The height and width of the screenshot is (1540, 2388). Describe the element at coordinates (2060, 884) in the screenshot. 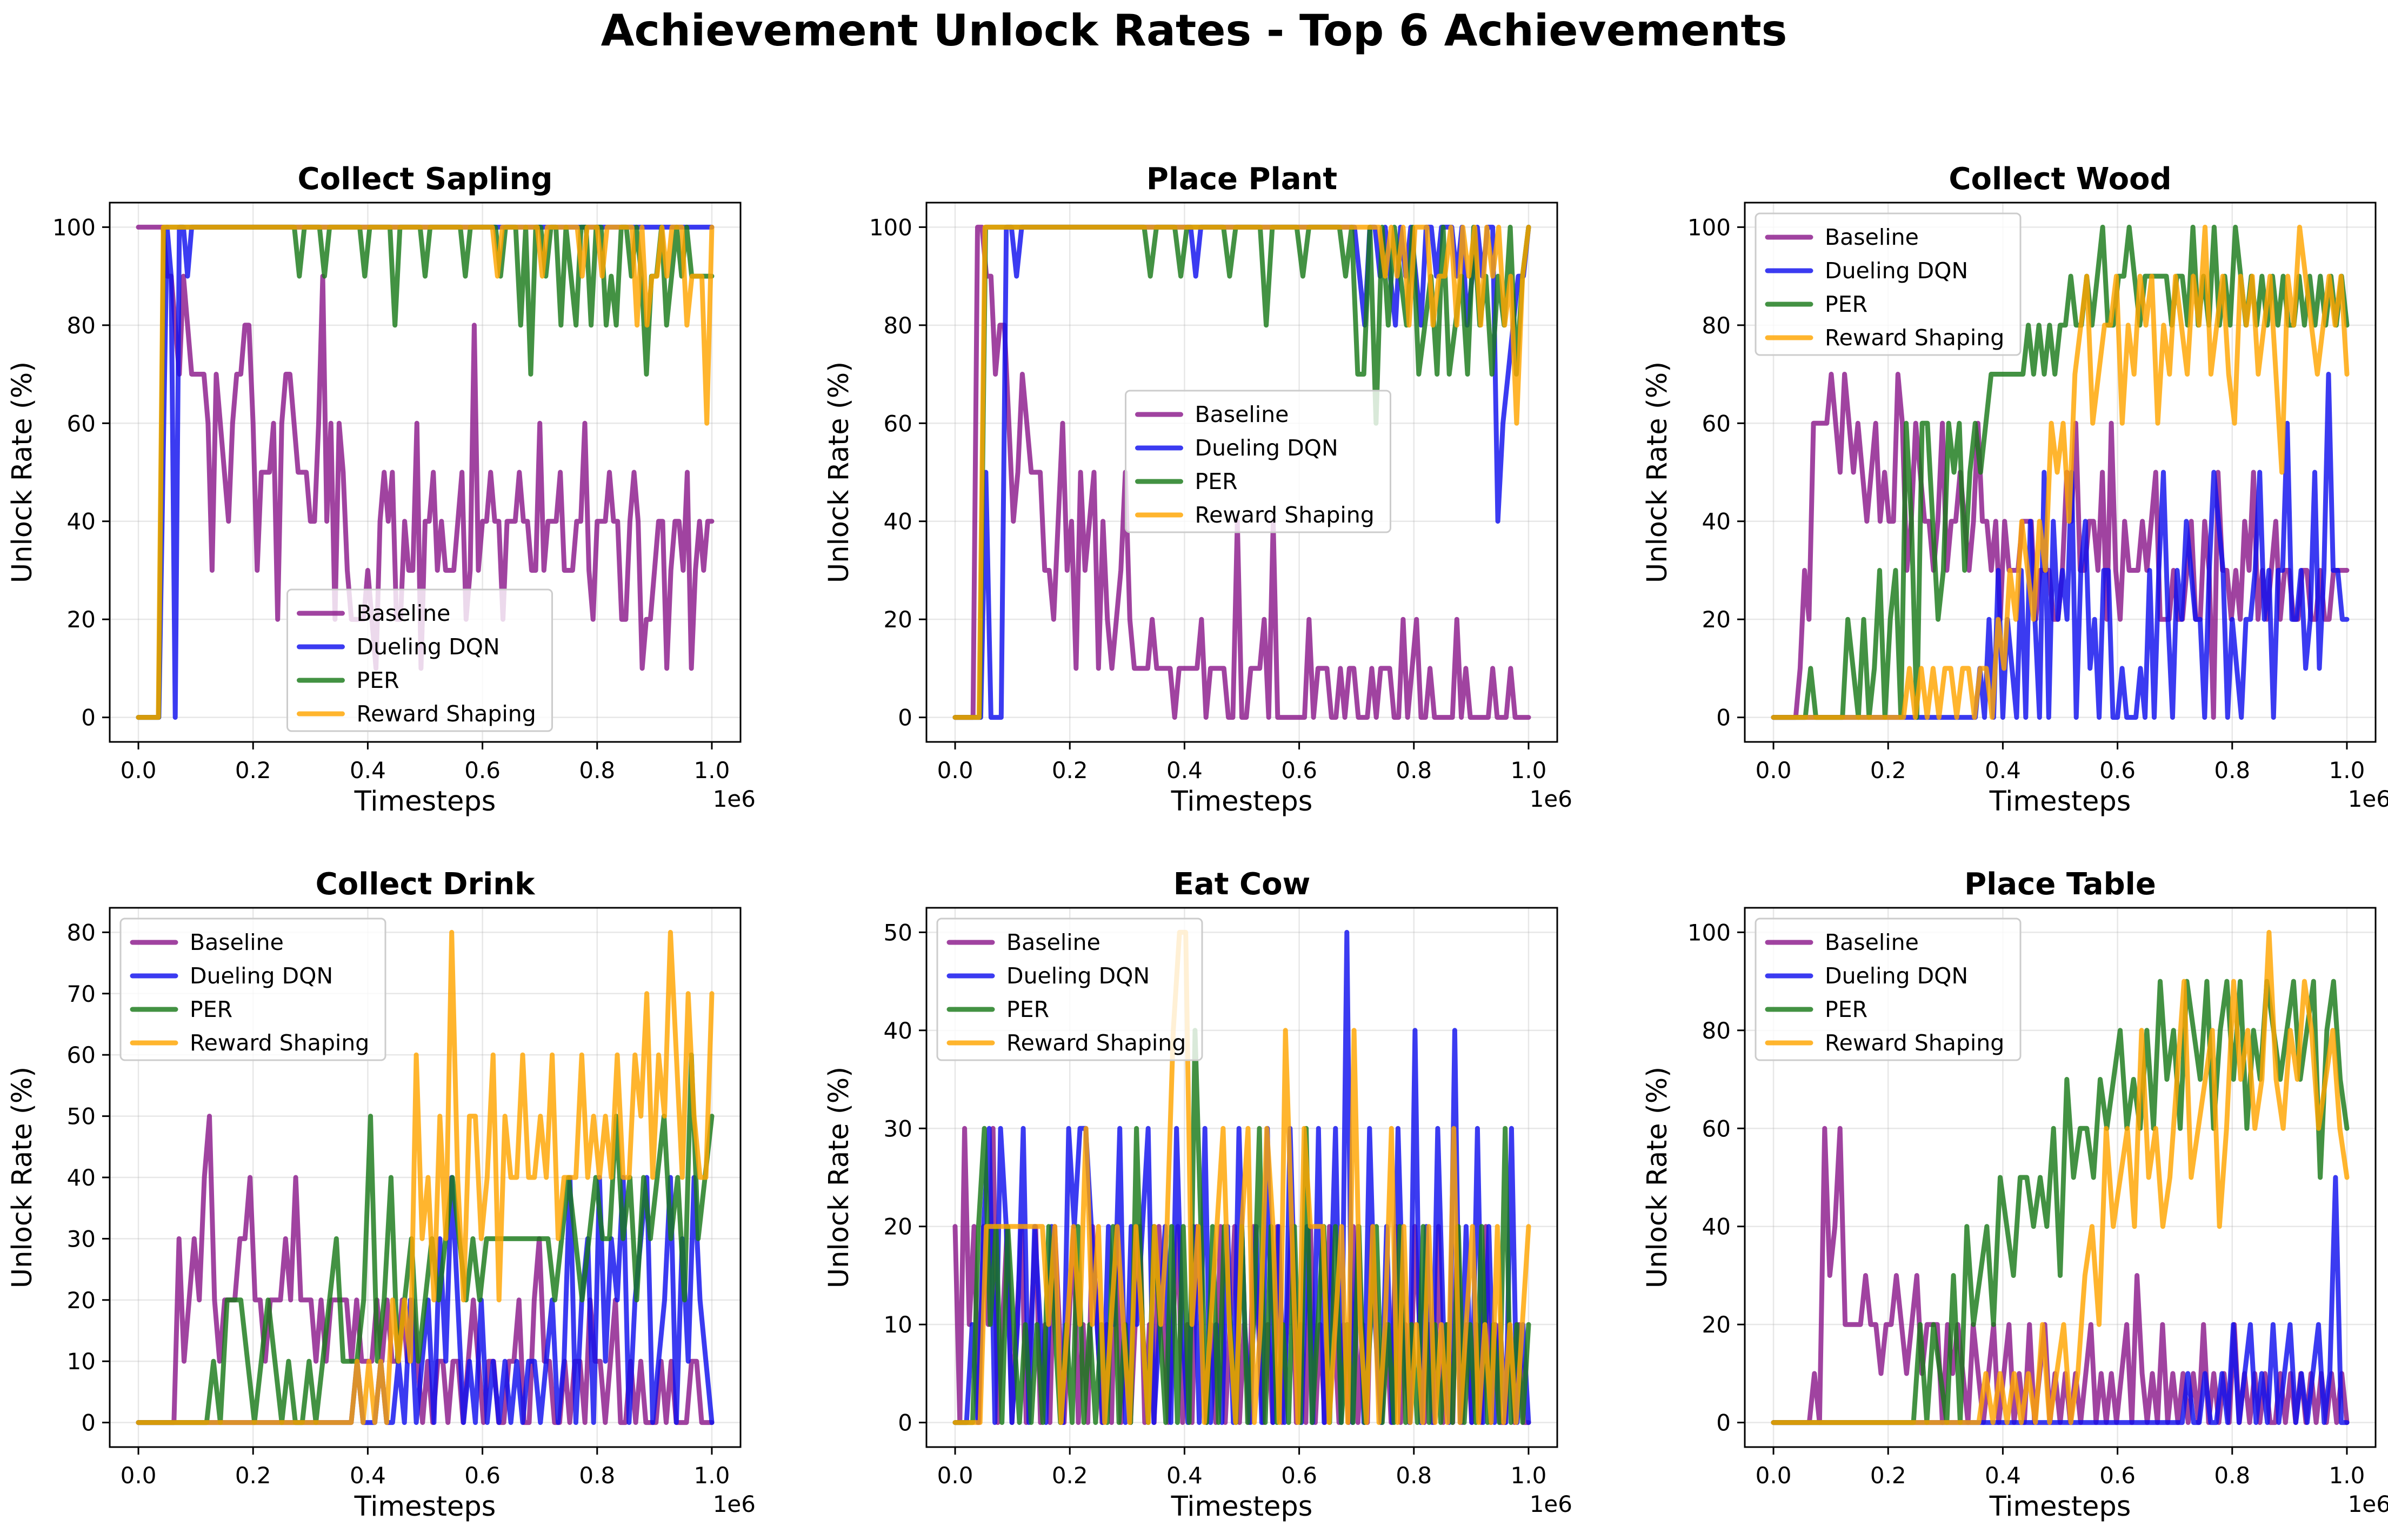

I see `subplot-title: Place Table` at that location.